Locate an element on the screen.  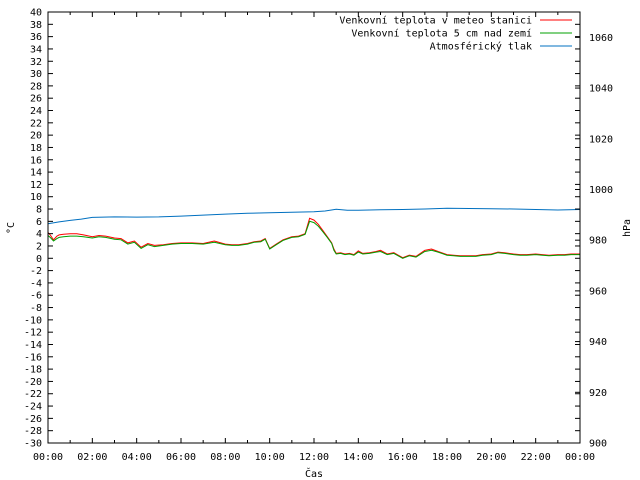
y2-tick-label: 1020 is located at coordinates (601, 139).